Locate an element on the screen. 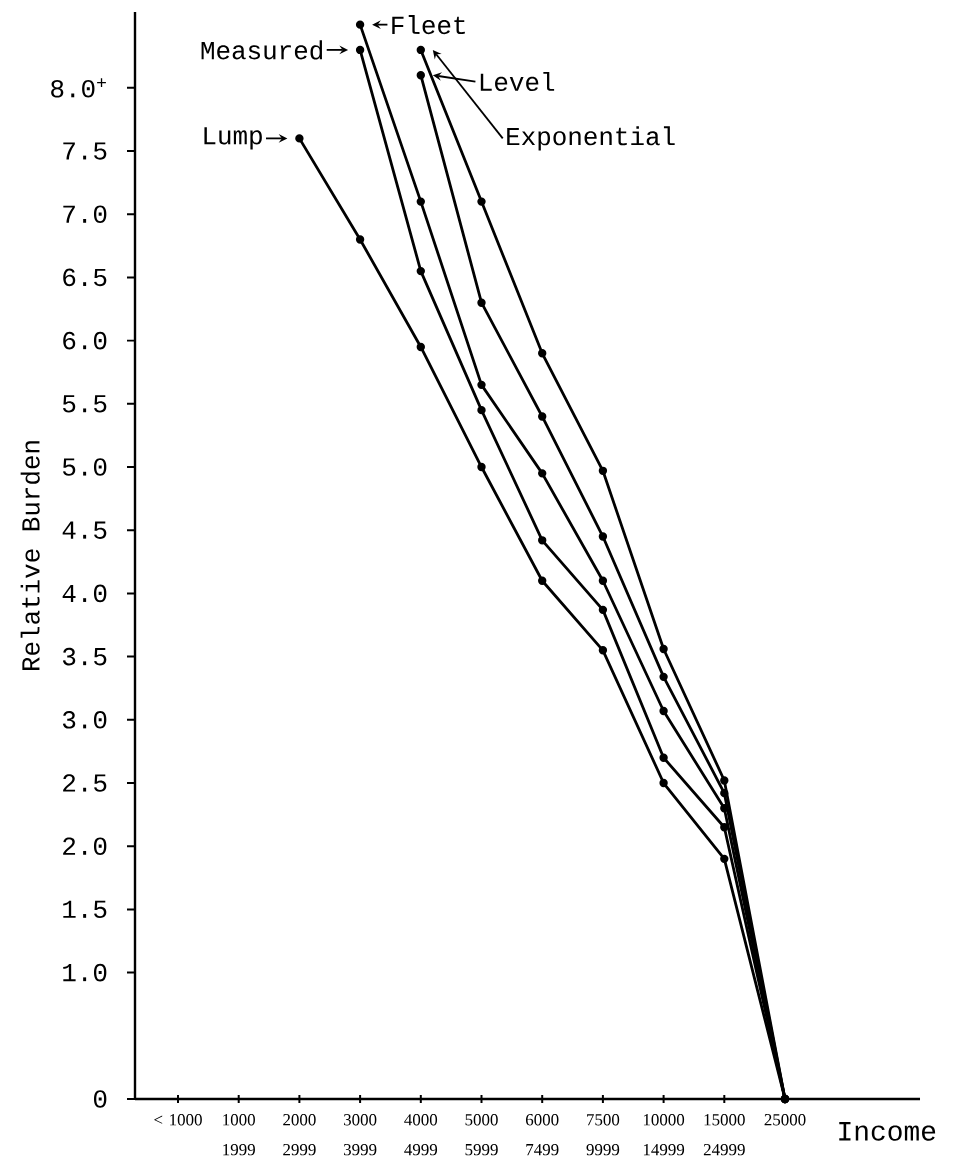  y-tick-label: 6.0 is located at coordinates (85, 340).